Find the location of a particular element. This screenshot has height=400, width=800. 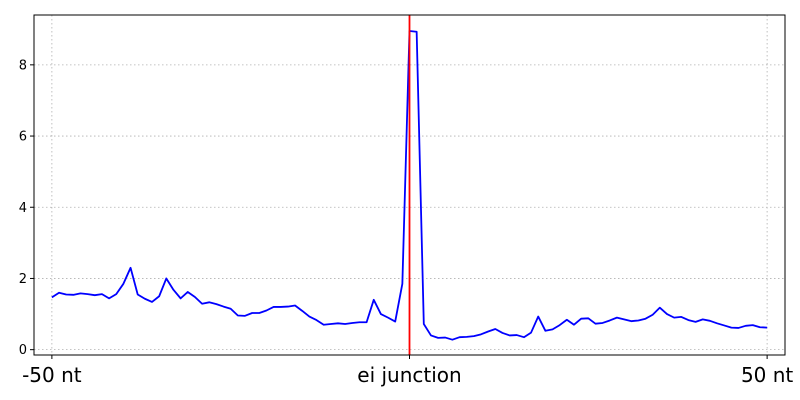

y-tick-label: 2 is located at coordinates (23, 279).